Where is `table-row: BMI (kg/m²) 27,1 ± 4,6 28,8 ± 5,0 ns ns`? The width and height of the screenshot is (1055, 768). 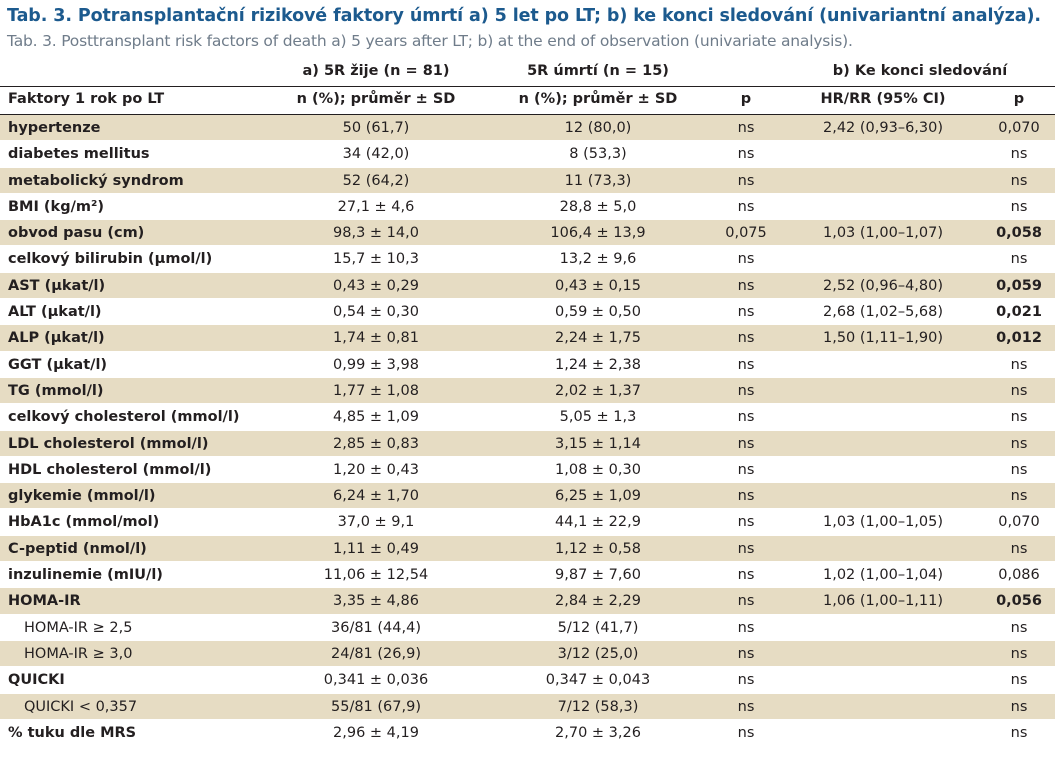
table-row: BMI (kg/m²) 27,1 ± 4,6 28,8 ± 5,0 ns ns is located at coordinates (527, 207).